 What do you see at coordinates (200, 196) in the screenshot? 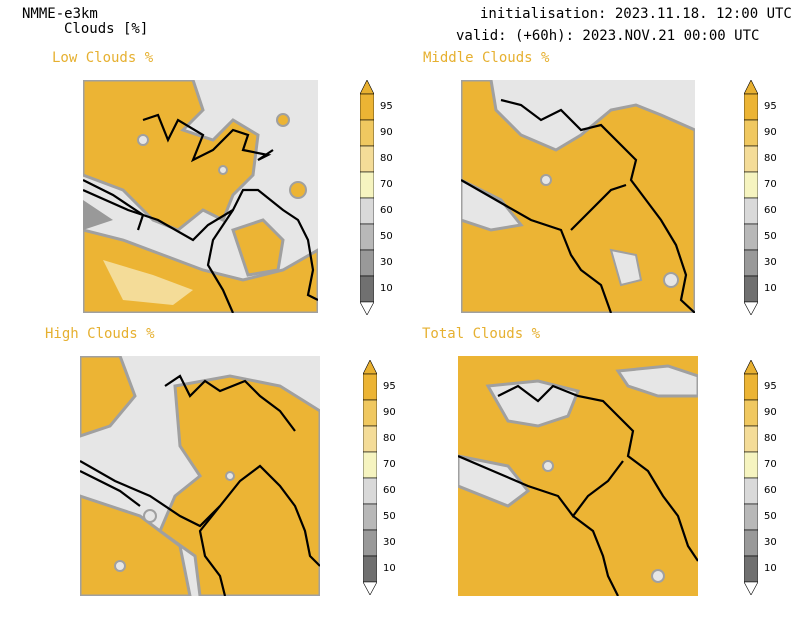
I see `map-low-clouds` at bounding box center [200, 196].